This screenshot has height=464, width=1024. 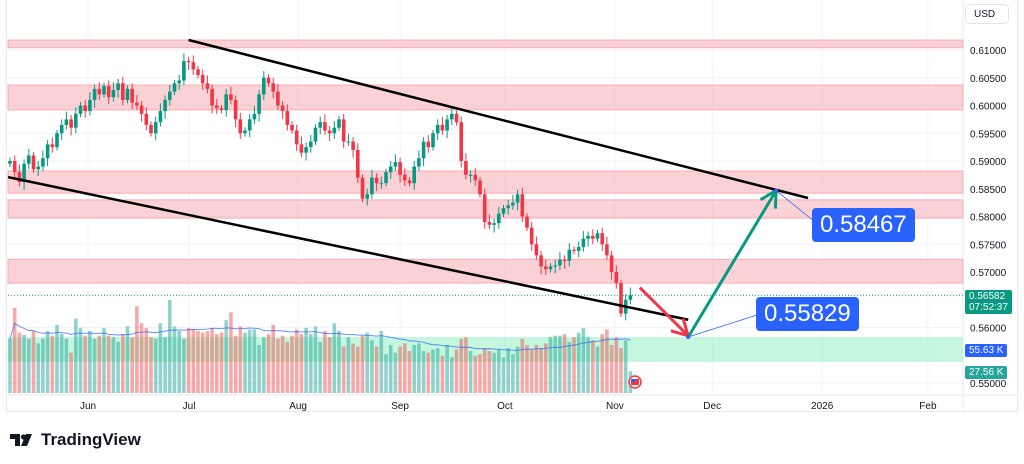 What do you see at coordinates (400, 406) in the screenshot?
I see `x-tick-label: Sep` at bounding box center [400, 406].